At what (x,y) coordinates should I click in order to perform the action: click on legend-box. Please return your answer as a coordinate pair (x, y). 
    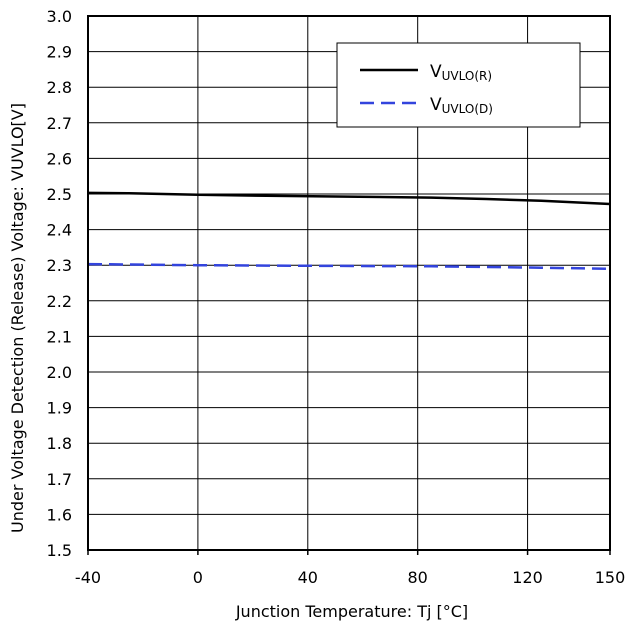
    Looking at the image, I should click on (458, 85).